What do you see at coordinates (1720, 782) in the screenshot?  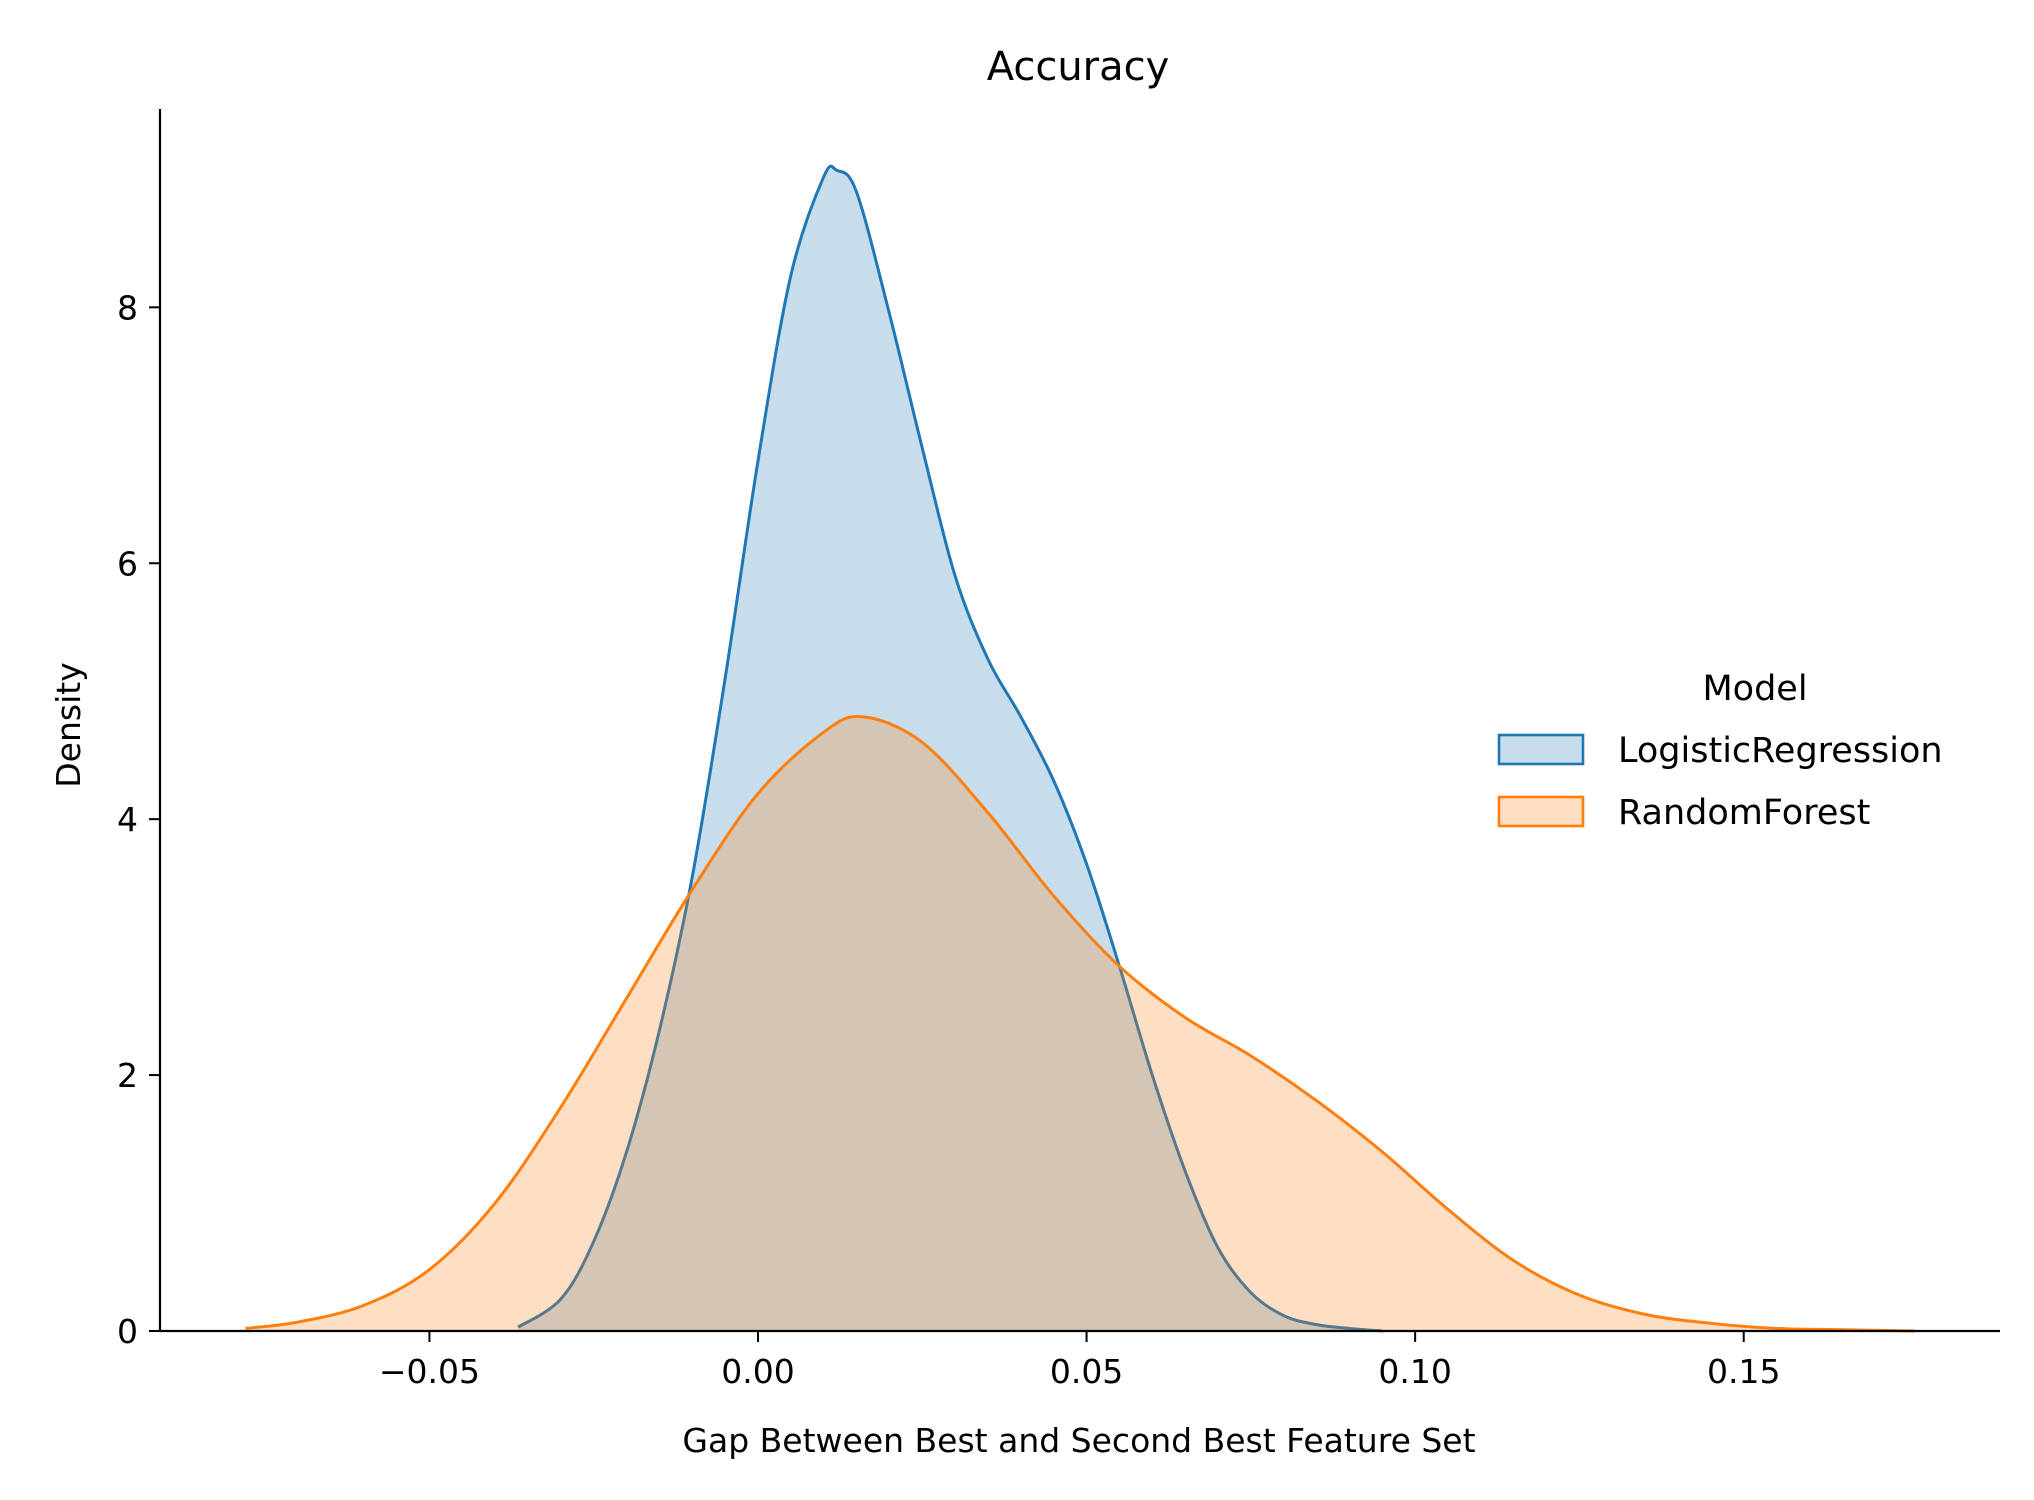 I see `legend-items: LogisticRegression RandomForest` at bounding box center [1720, 782].